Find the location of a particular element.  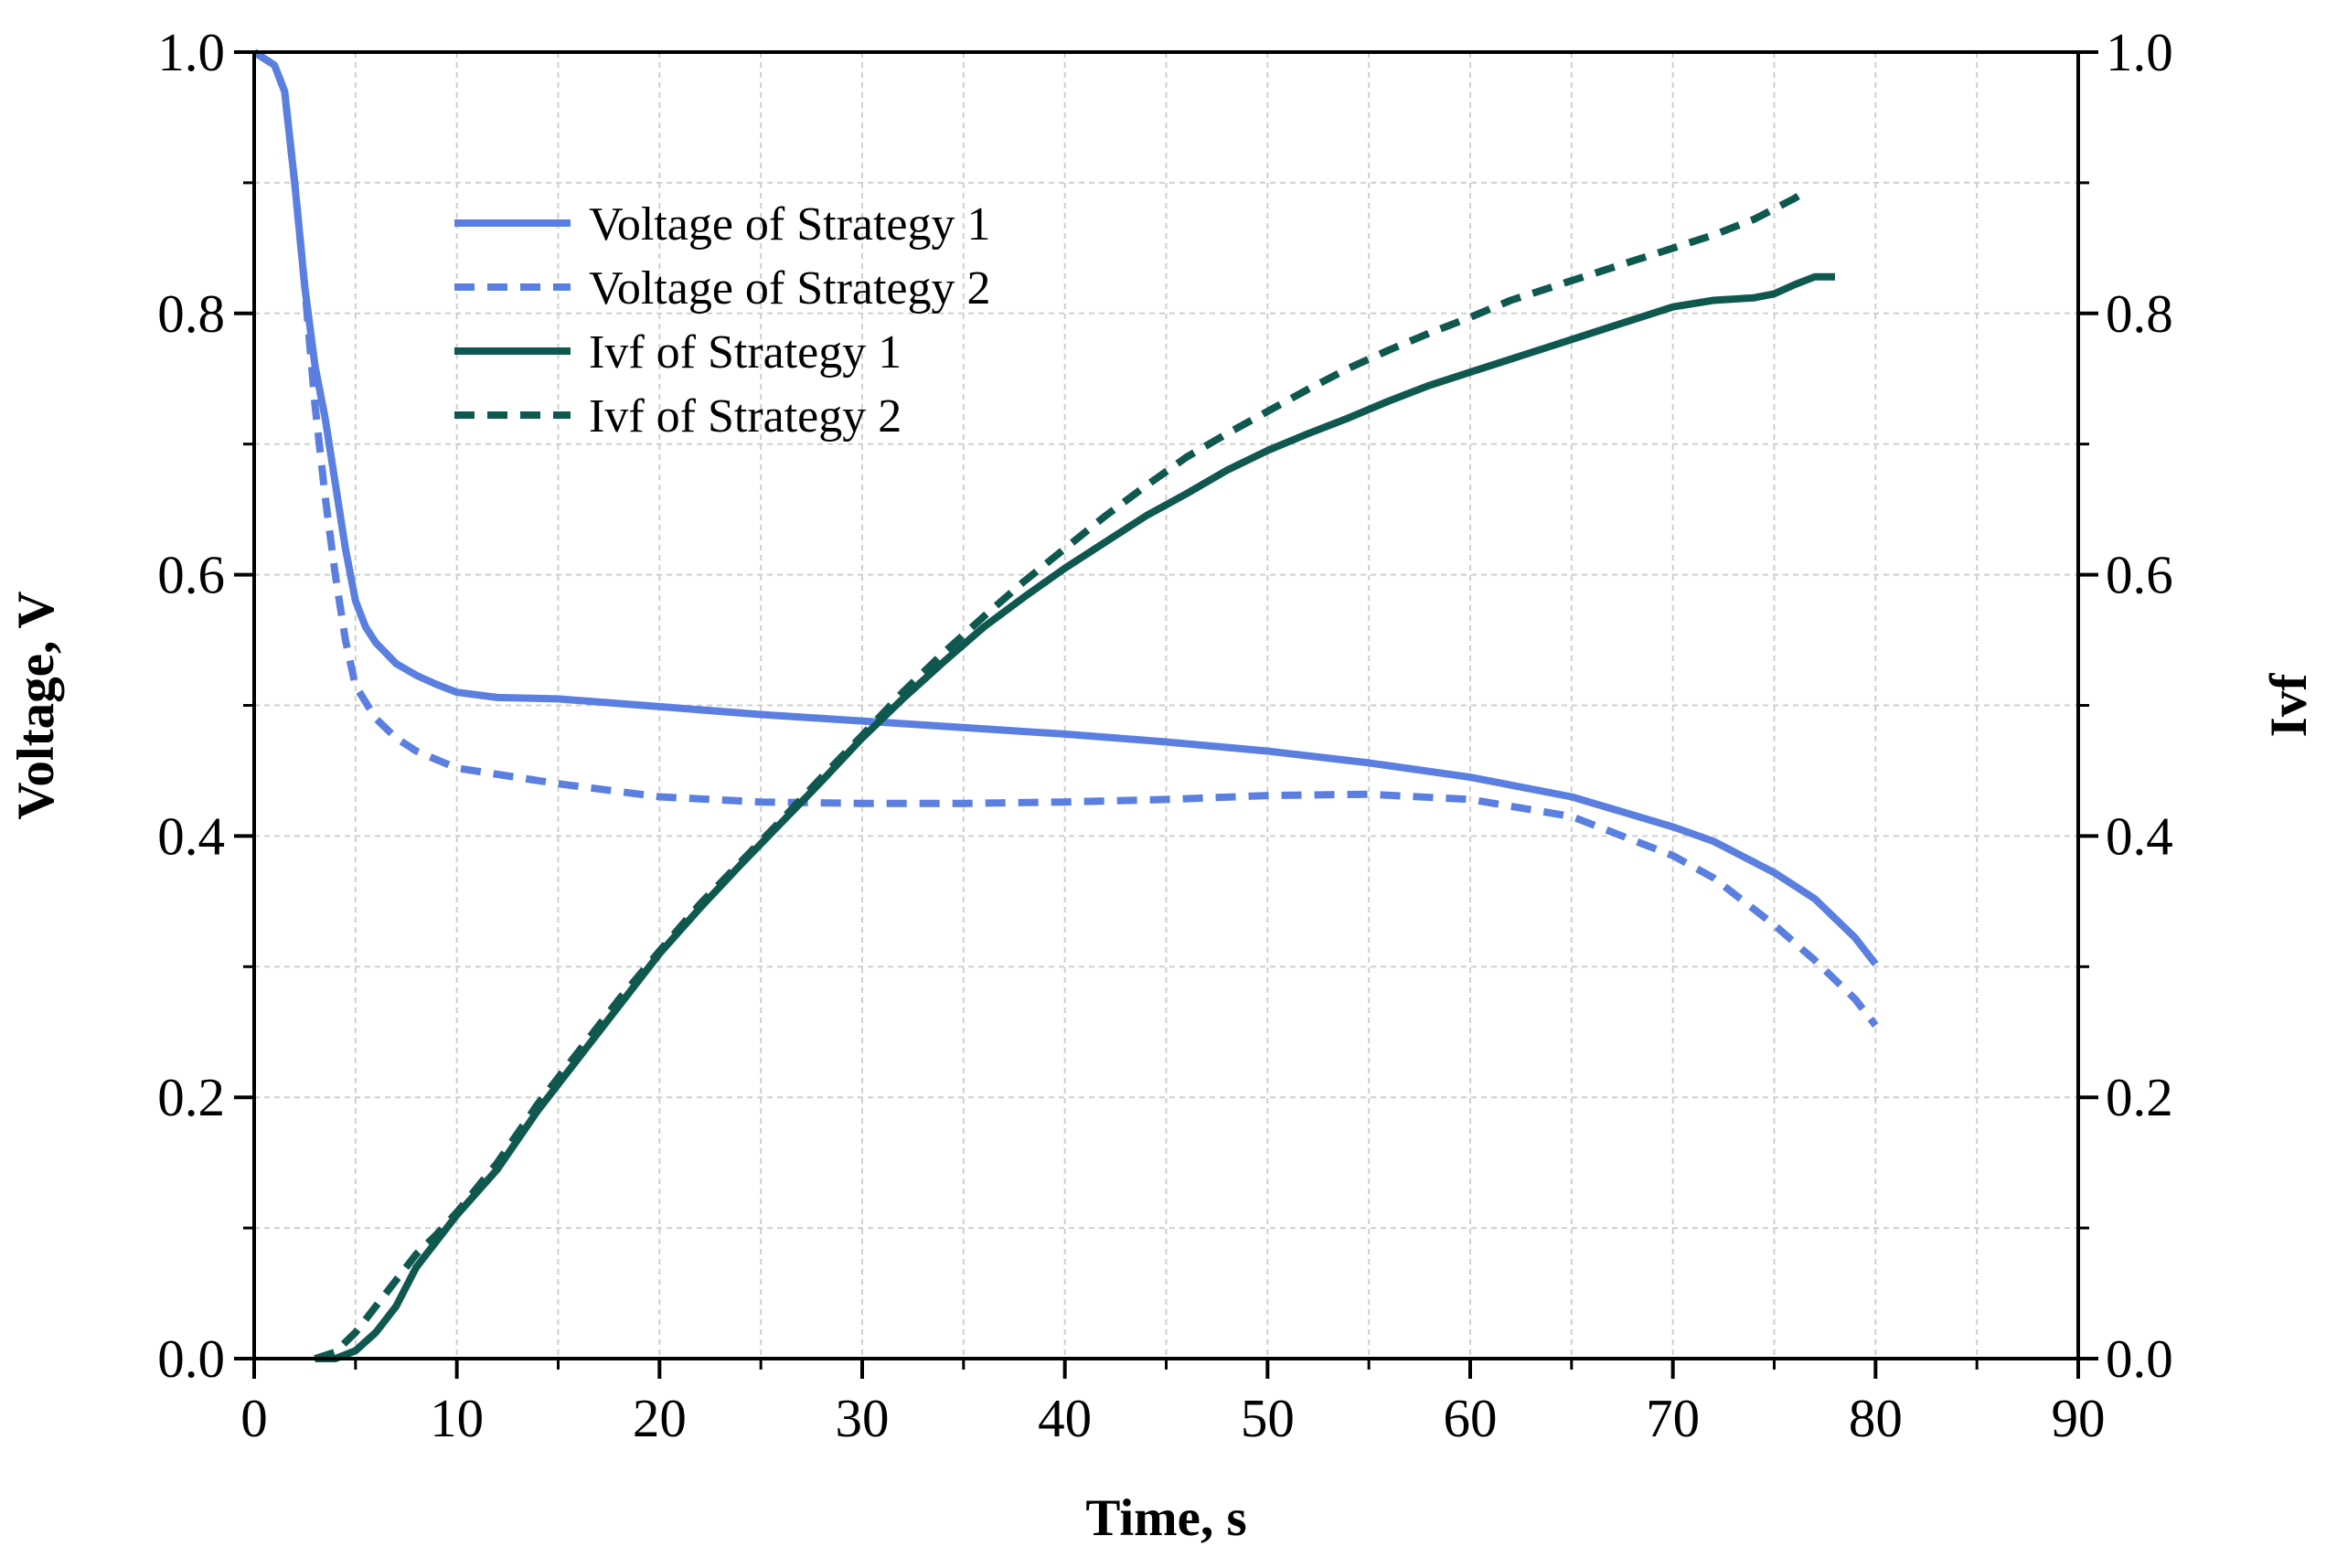

legend-label-voltage-strategy-2: Voltage of Strategy 2 is located at coordinates (790, 288).